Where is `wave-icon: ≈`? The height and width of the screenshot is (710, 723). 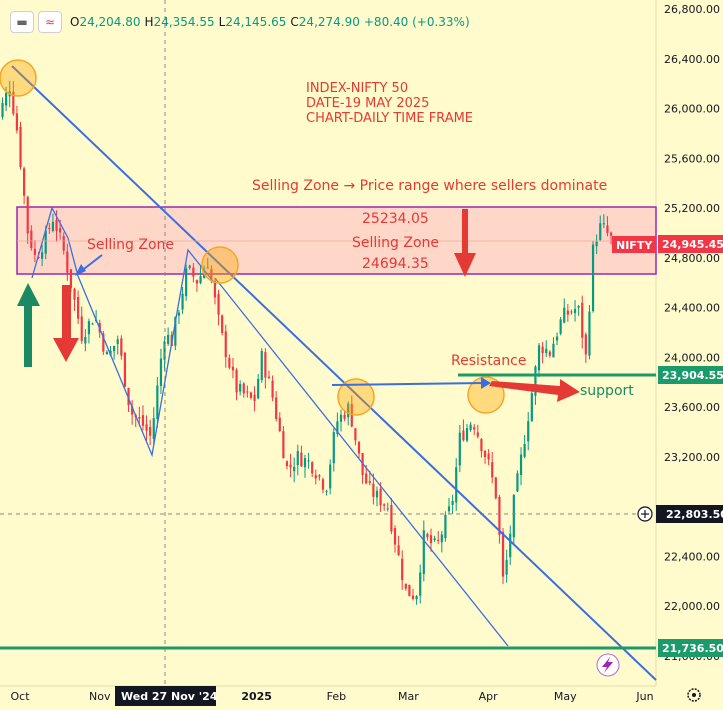
wave-icon: ≈ is located at coordinates (50, 22).